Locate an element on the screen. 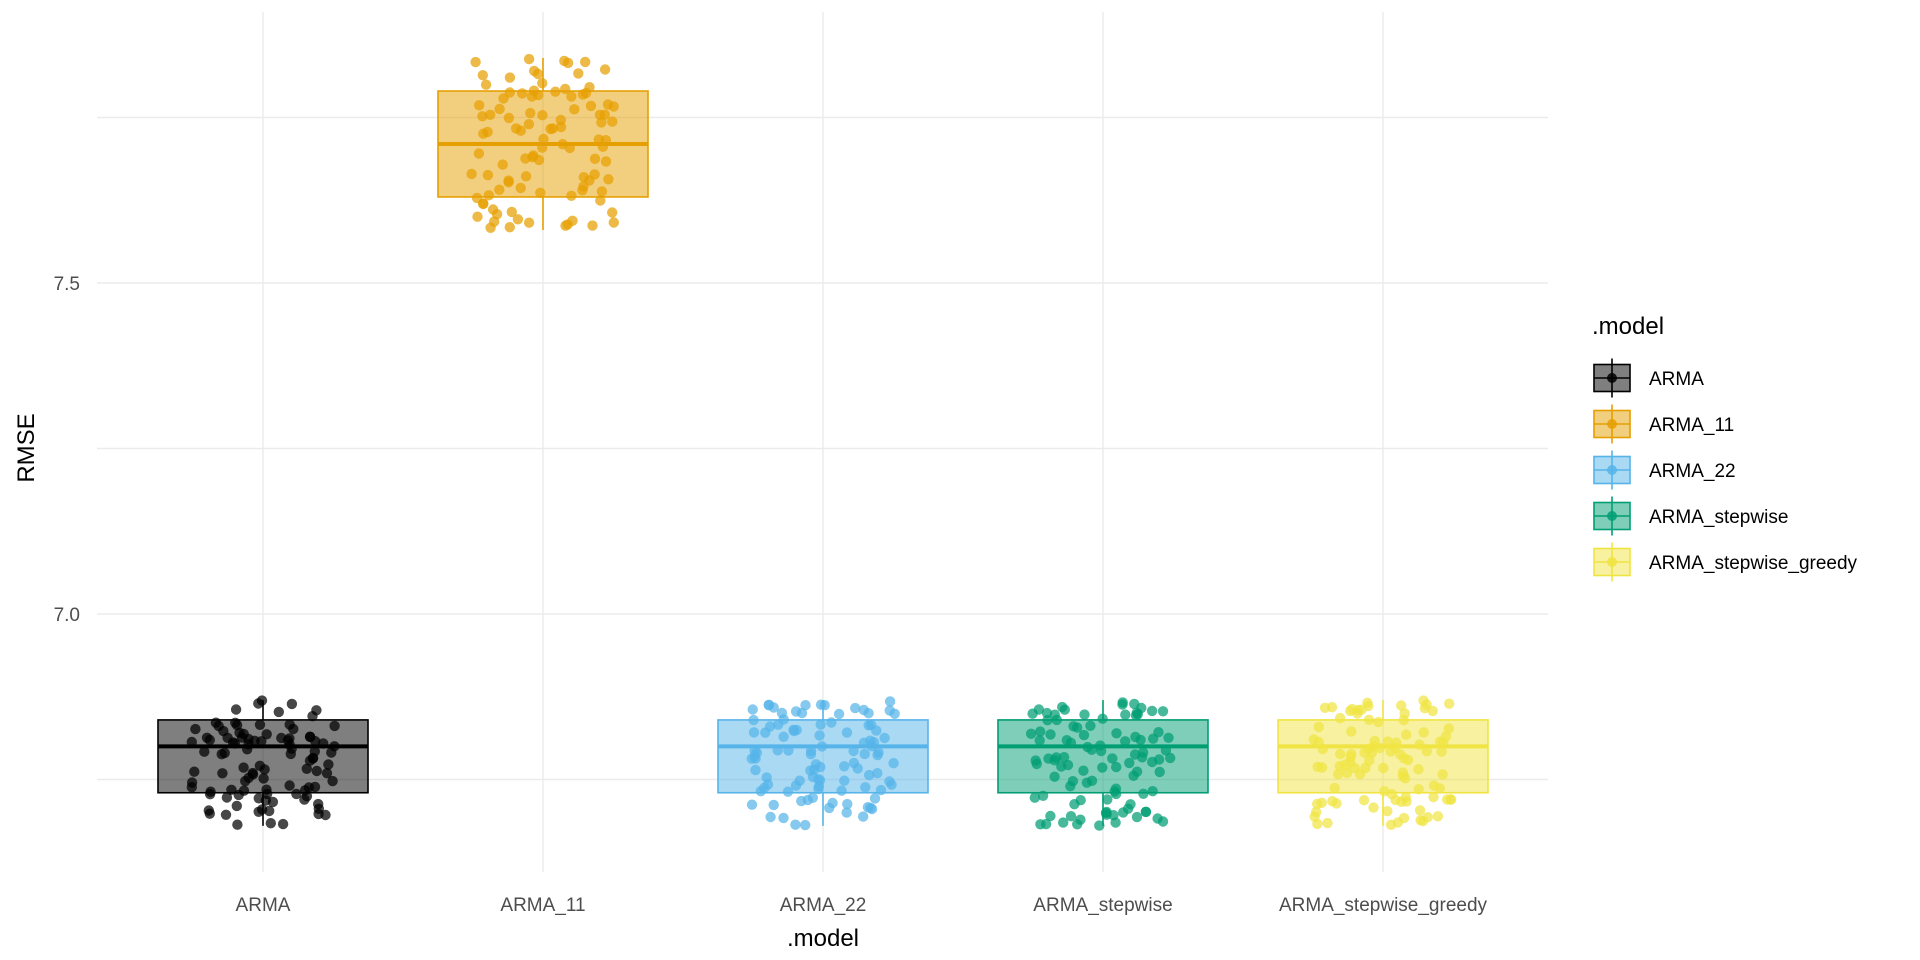 This screenshot has width=1920, height=960. legend-label: ARMA_stepwise is located at coordinates (1718, 517).